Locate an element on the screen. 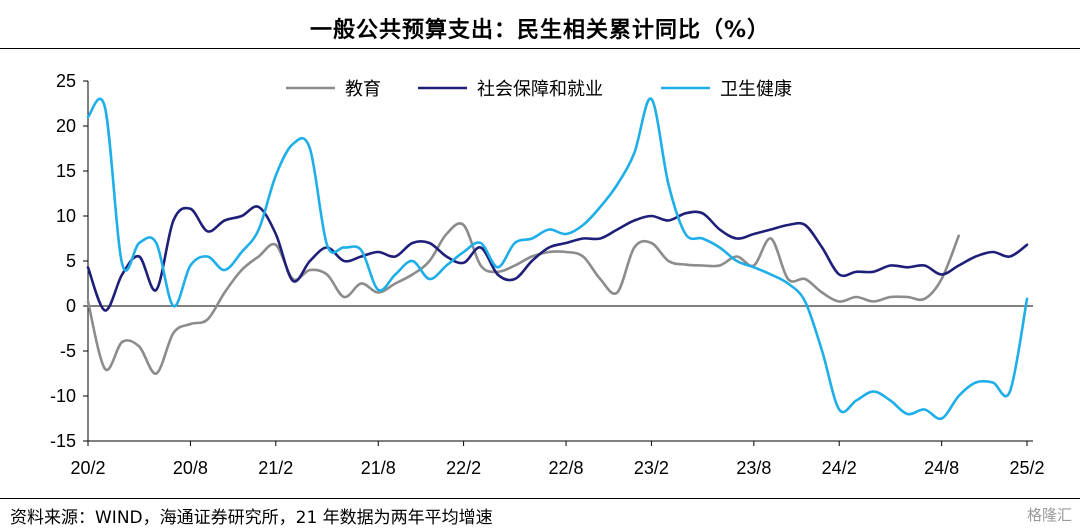  chart-title: 一般公共预算支出：民生相关累计同比（%） is located at coordinates (540, 30).